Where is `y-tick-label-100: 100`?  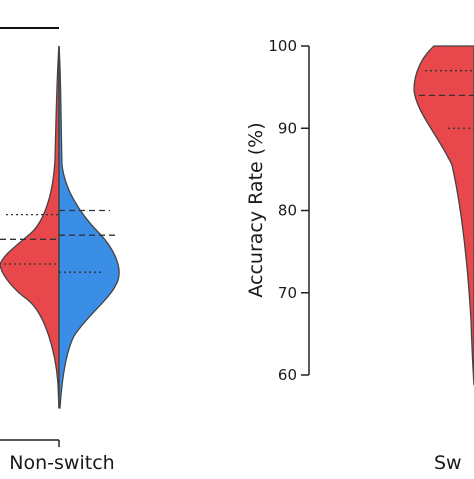 y-tick-label-100: 100 is located at coordinates (282, 46).